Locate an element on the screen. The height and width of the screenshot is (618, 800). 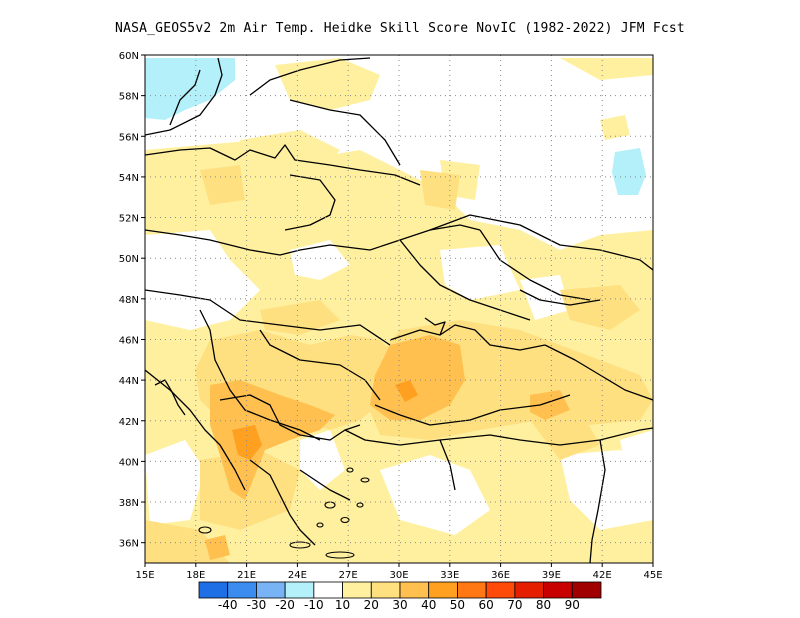
x-tick-label: 27E is located at coordinates (348, 575).